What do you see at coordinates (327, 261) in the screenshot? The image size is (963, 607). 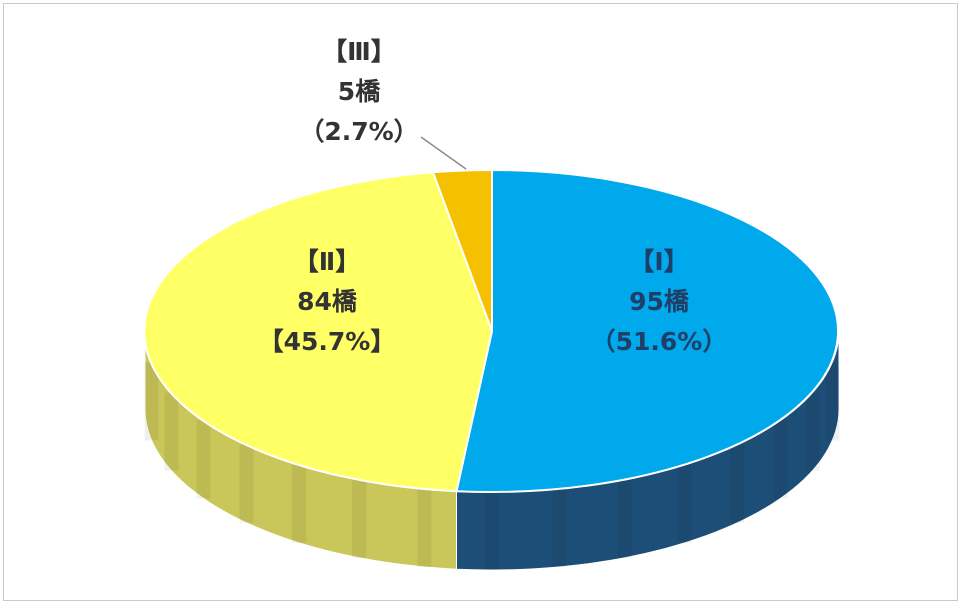 I see `slice-2-category-label: 【Ⅱ】` at bounding box center [327, 261].